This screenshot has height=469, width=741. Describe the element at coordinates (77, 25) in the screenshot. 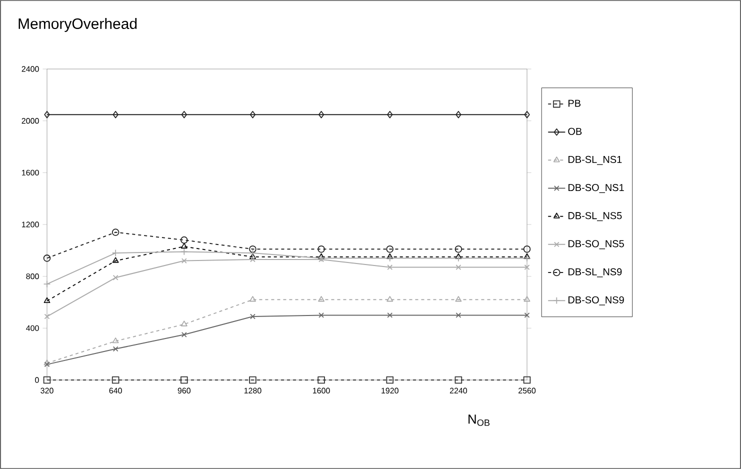

I see `chart-title: MemoryOverhead` at that location.